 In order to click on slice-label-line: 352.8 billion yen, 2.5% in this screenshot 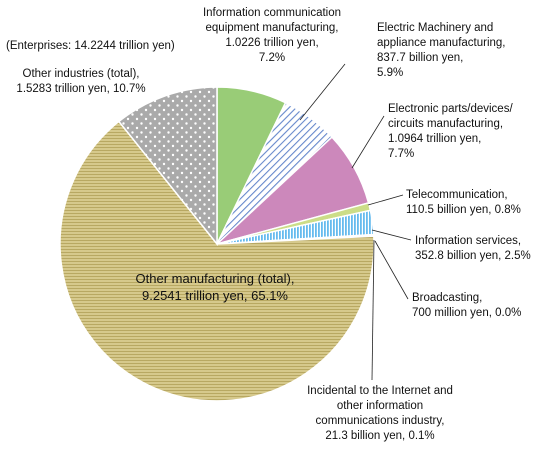, I will do `click(473, 256)`.